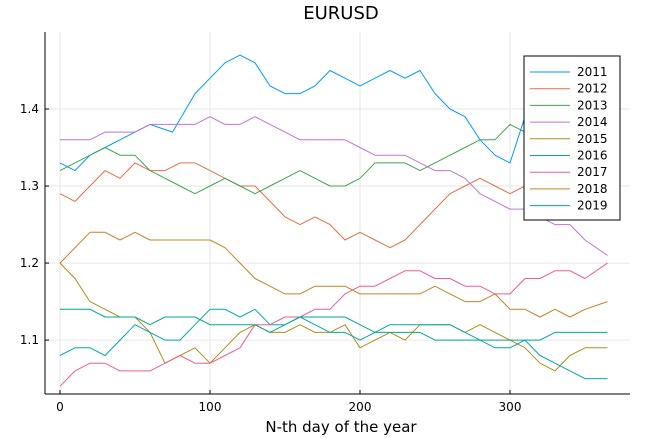 The image size is (657, 438). I want to click on y-tick-label: 1.2, so click(29, 263).